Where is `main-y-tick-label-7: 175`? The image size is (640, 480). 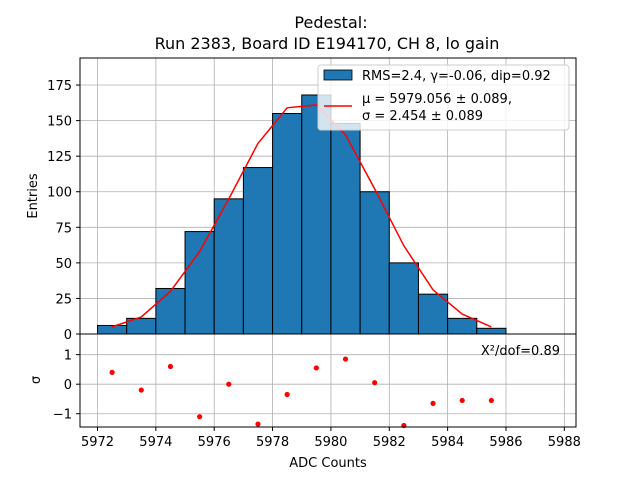
main-y-tick-label-7: 175 is located at coordinates (59, 86).